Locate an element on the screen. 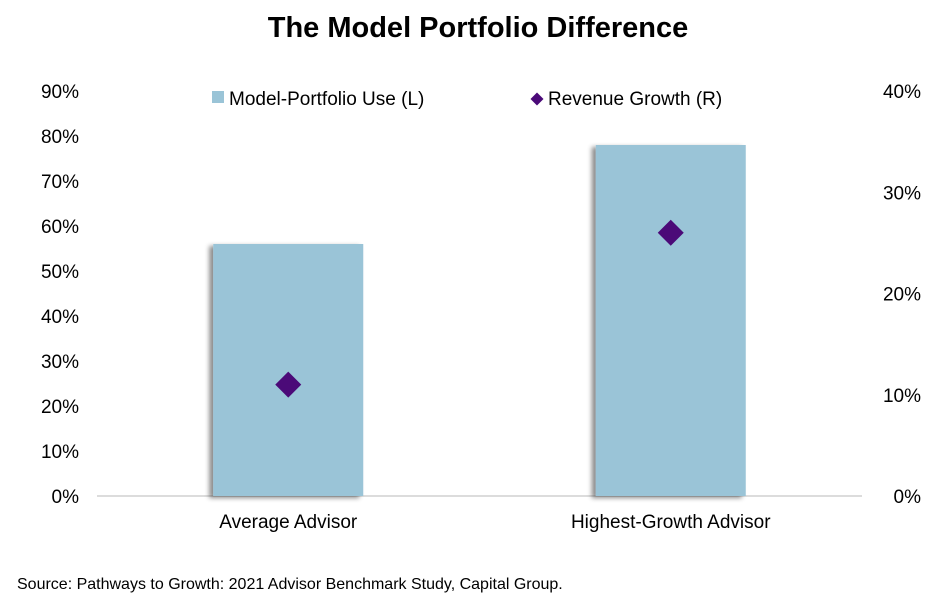 This screenshot has height=601, width=930. right-tick-label: 40% is located at coordinates (902, 92).